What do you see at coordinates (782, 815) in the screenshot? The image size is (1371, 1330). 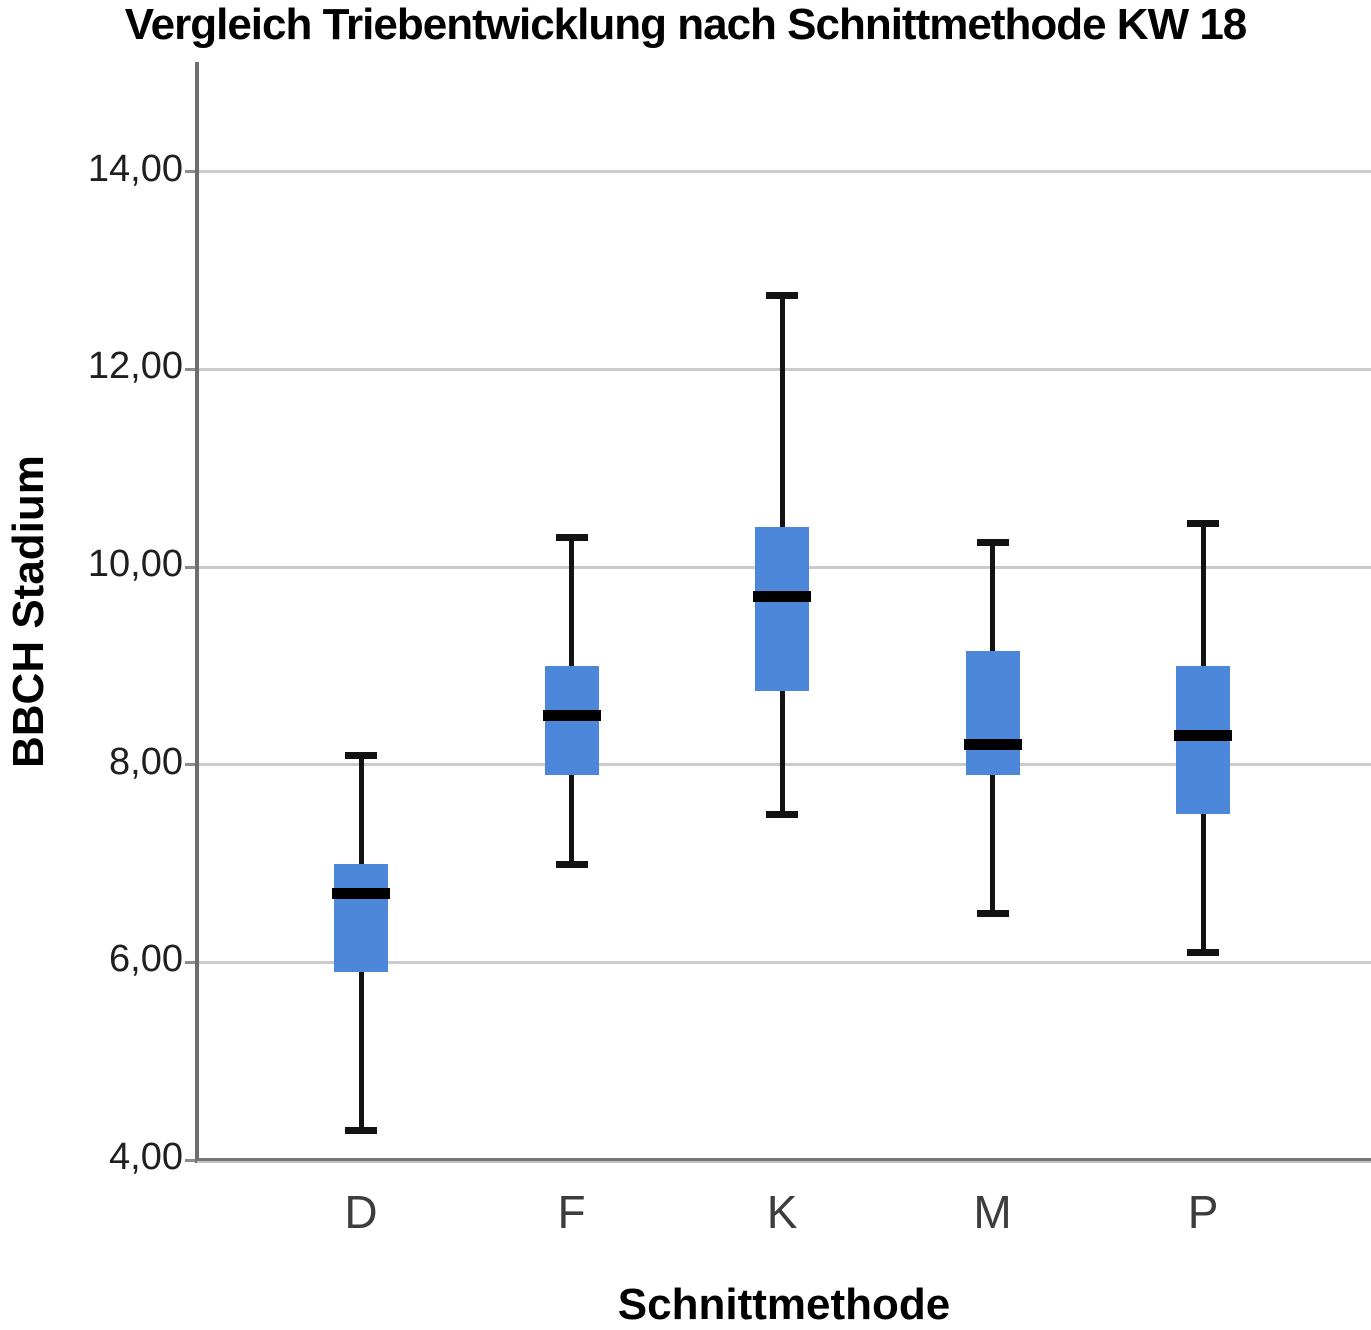 I see `whisker-cap-bottom-K` at bounding box center [782, 815].